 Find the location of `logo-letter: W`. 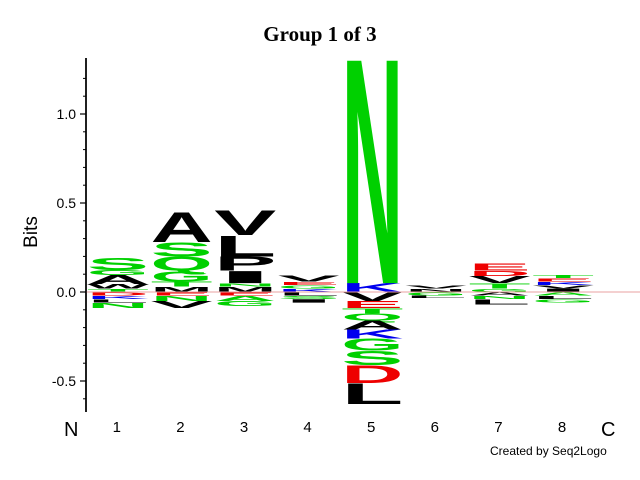

logo-letter: W is located at coordinates (118, 286).